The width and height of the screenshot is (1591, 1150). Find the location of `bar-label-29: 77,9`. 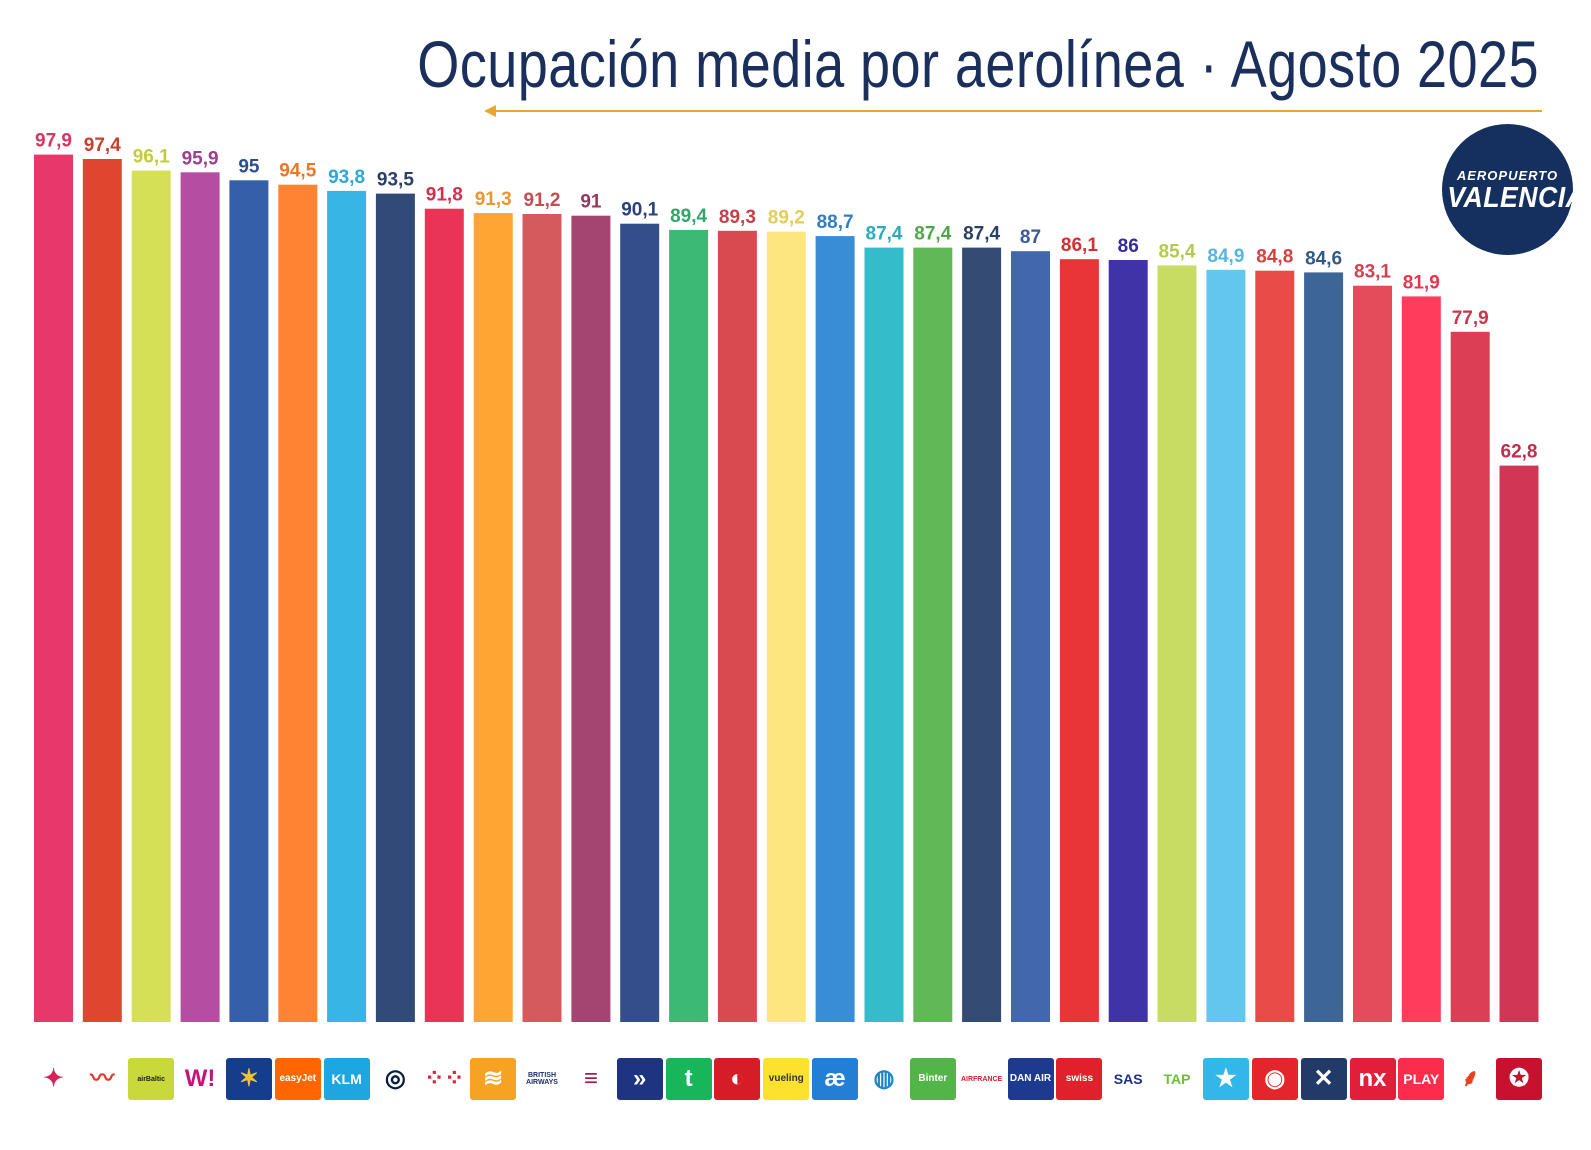

bar-label-29: 77,9 is located at coordinates (1470, 318).